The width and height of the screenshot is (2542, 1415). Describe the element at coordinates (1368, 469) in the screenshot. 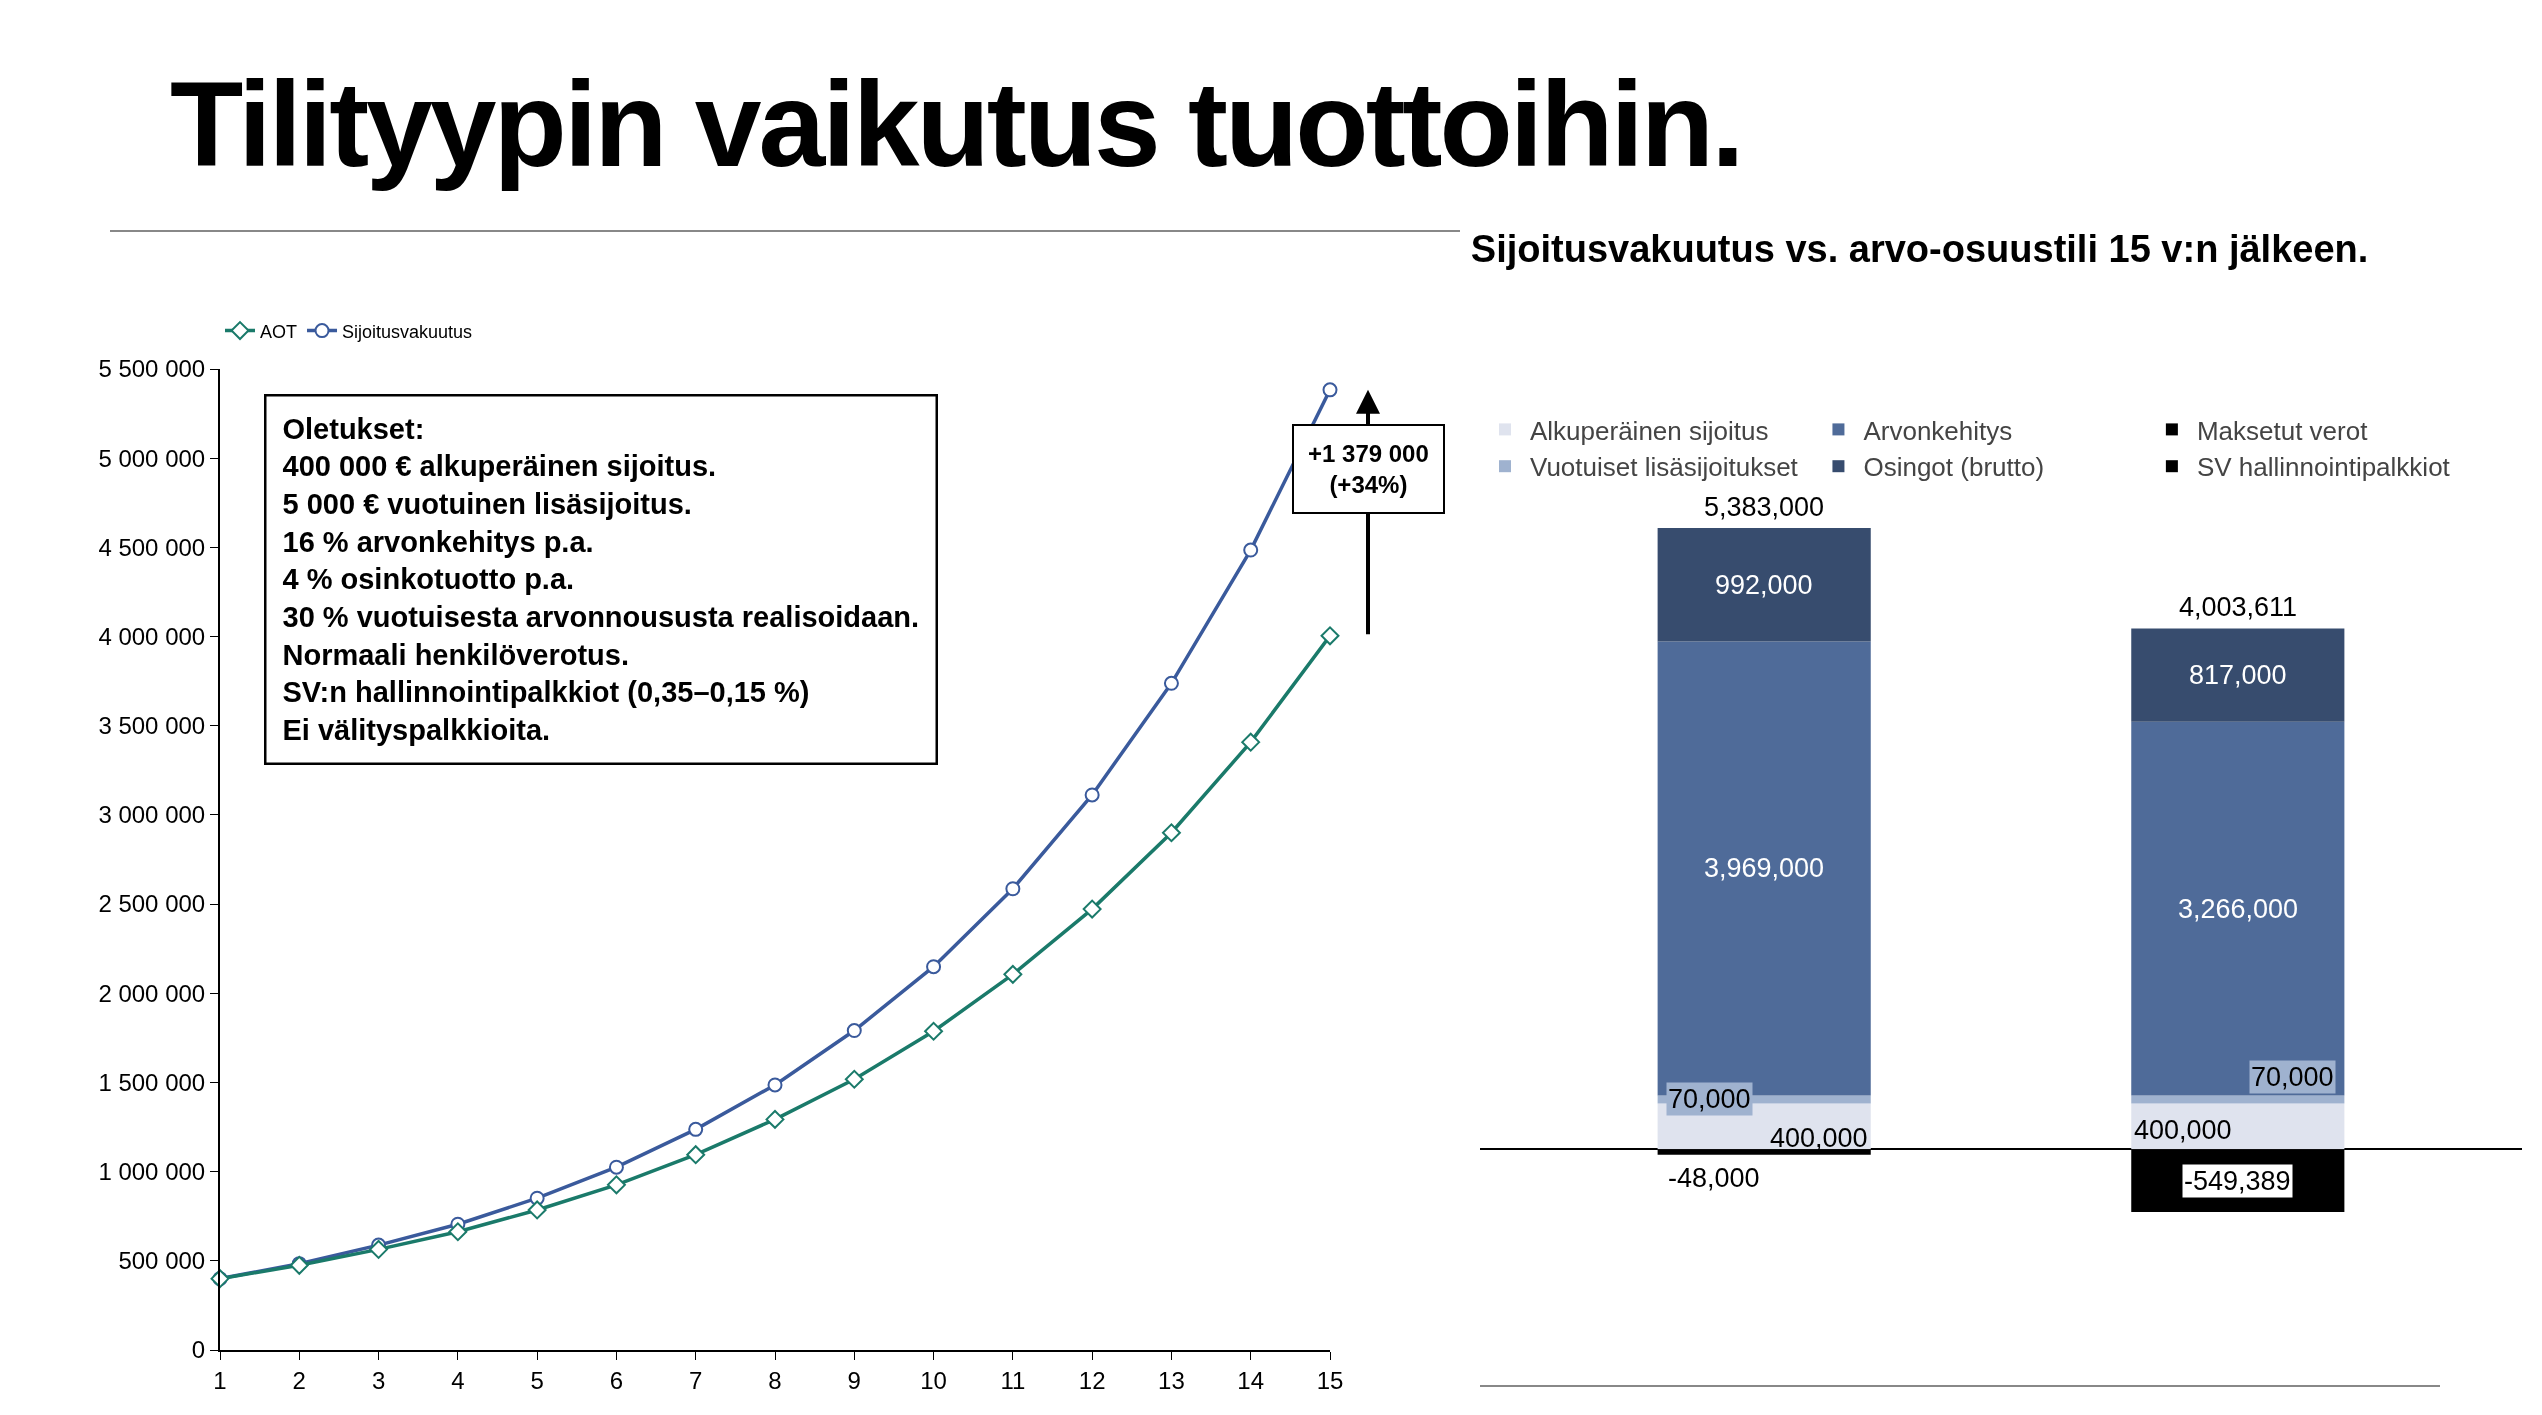

I see `annotation: +1 379 000 (+34%)` at that location.